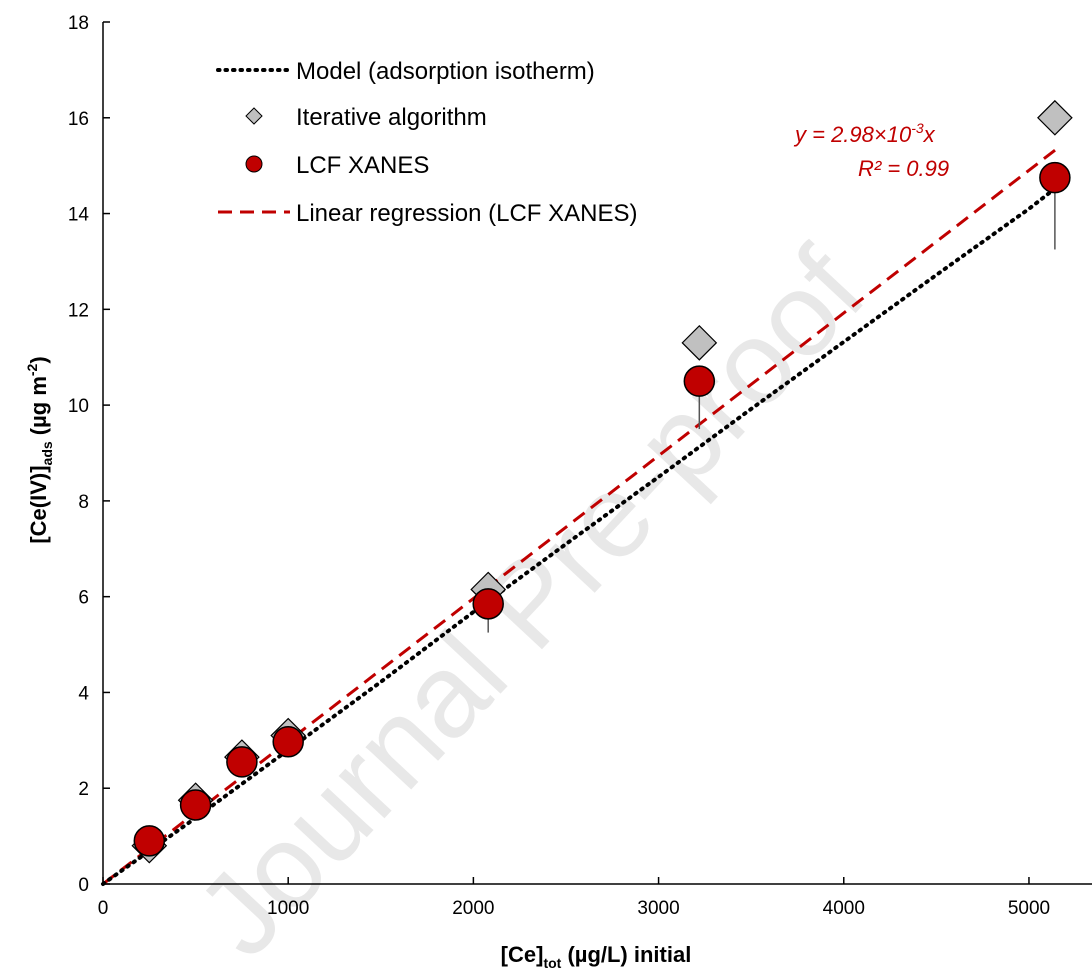 The height and width of the screenshot is (980, 1092). Describe the element at coordinates (445, 71) in the screenshot. I see `legend-model-label: Model (adsorption isotherm)` at that location.